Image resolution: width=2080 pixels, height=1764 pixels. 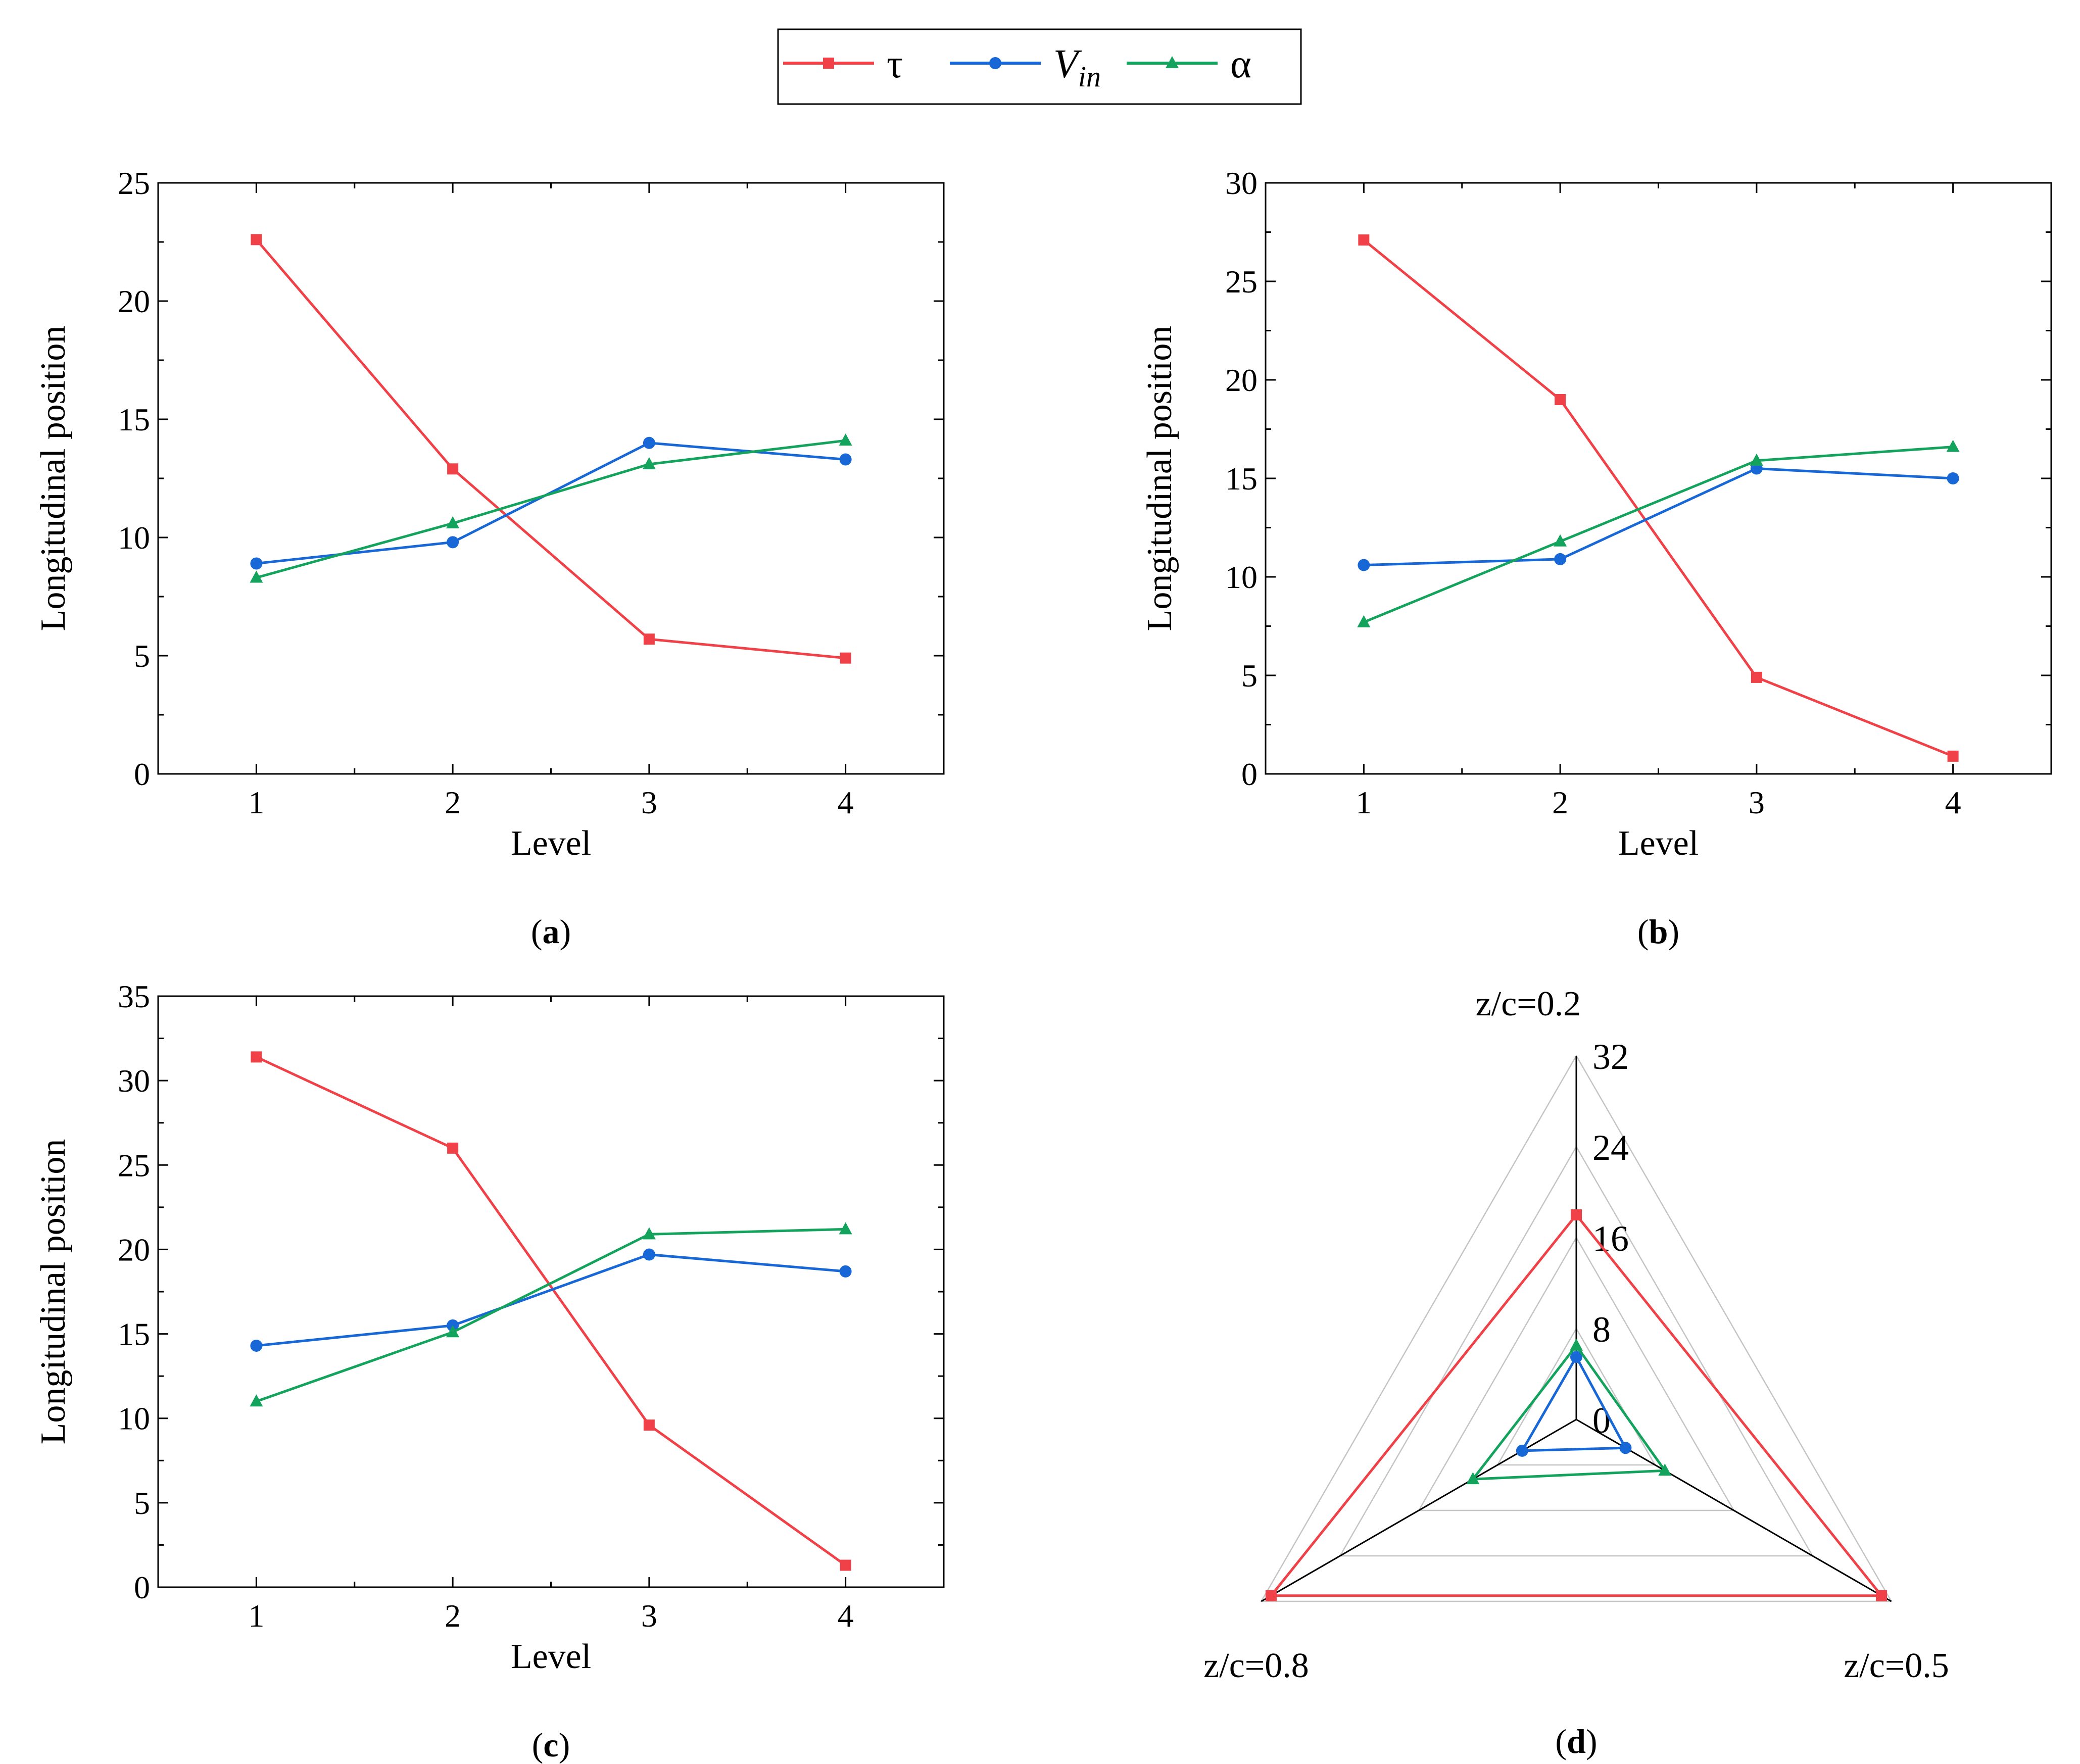 What do you see at coordinates (551, 931) in the screenshot?
I see `panel-caption: (a)` at bounding box center [551, 931].